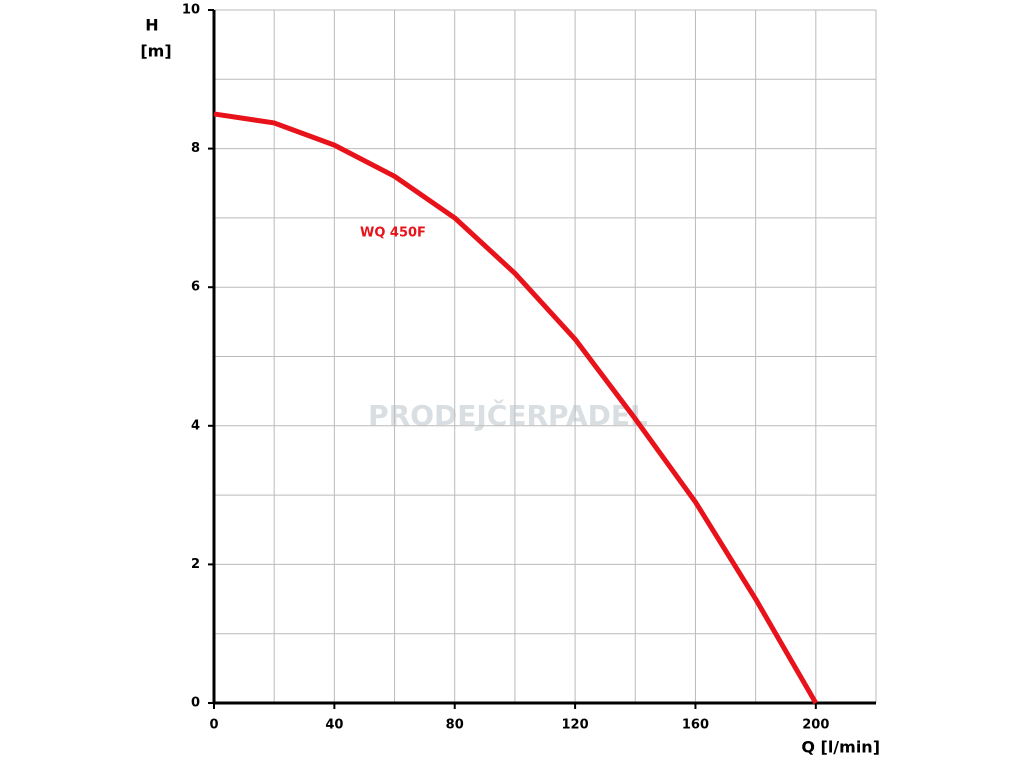 The height and width of the screenshot is (772, 1024). Describe the element at coordinates (334, 725) in the screenshot. I see `x-tick-label: 40` at that location.